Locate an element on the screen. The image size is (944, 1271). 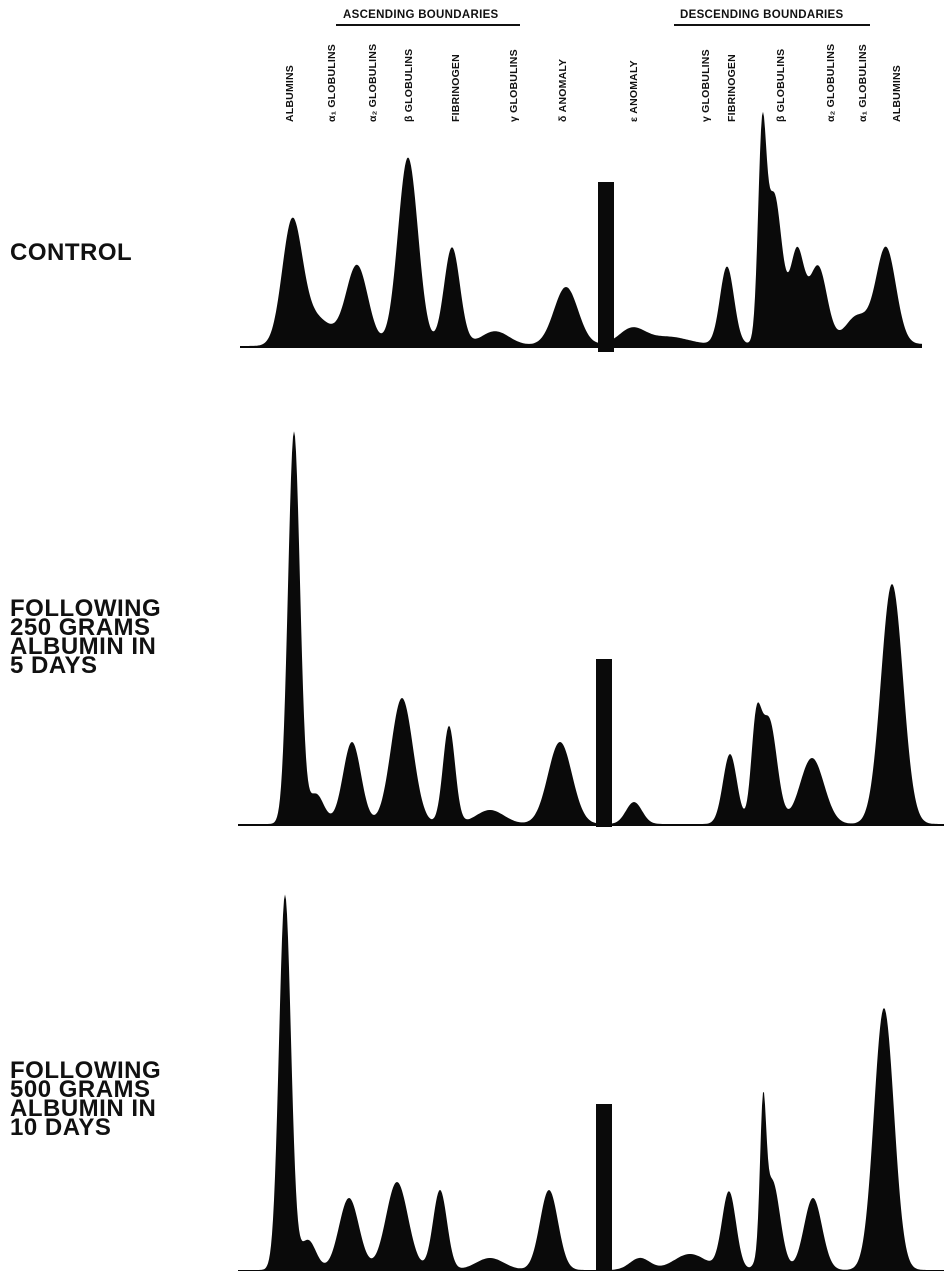
descending-bracket-line is located at coordinates (772, 25).